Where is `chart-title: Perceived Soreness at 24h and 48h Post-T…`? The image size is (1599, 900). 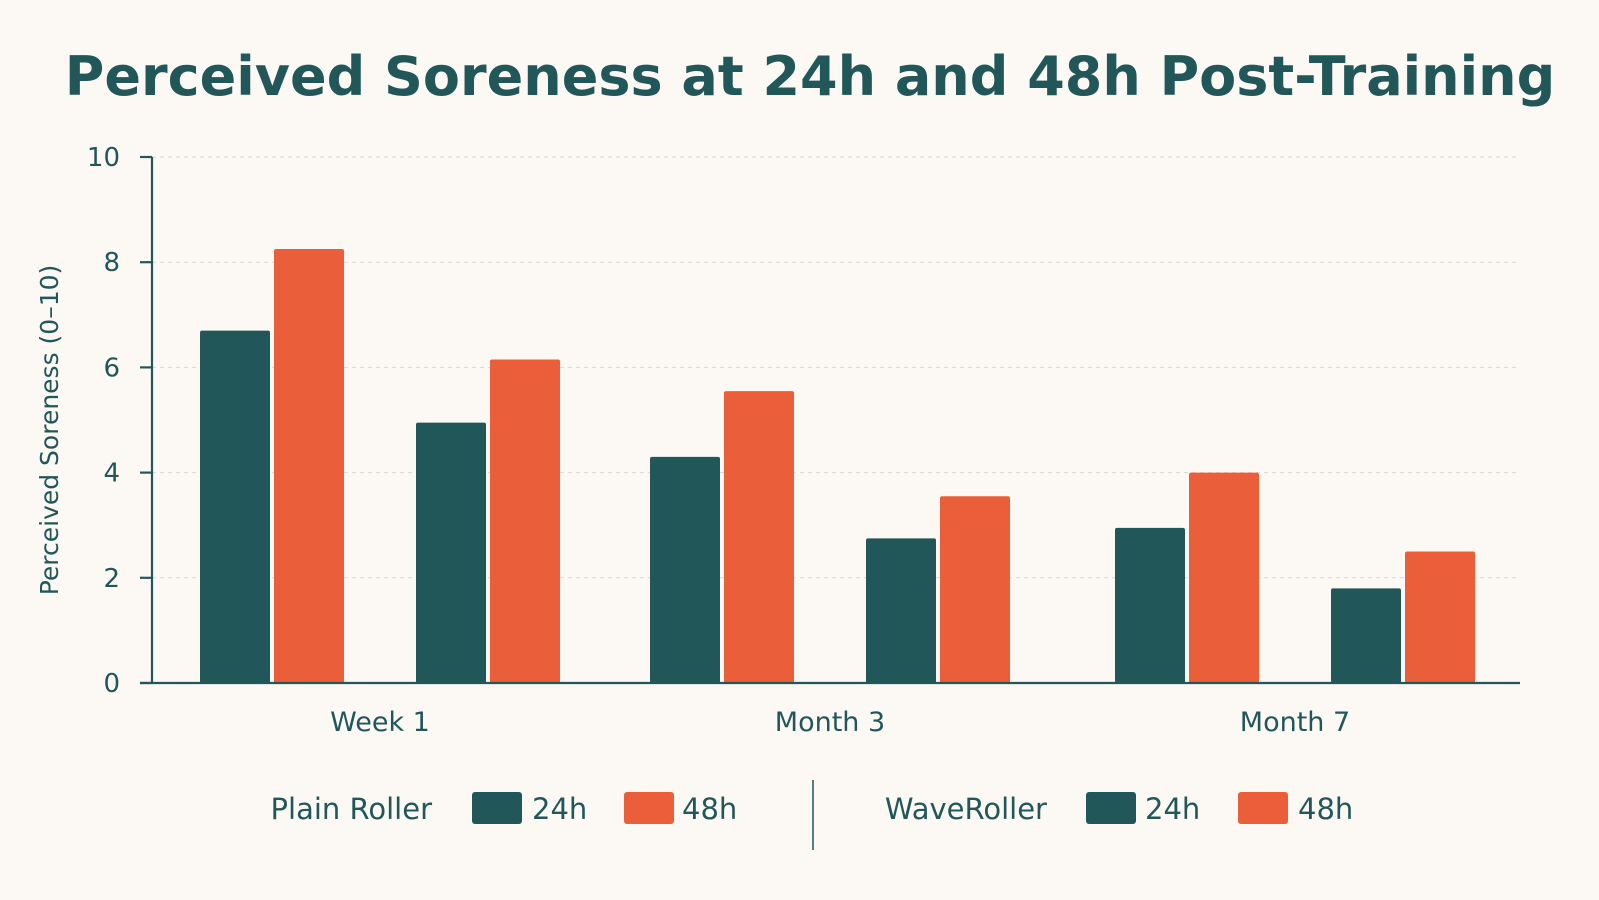
chart-title: Perceived Soreness at 24h and 48h Post-T… is located at coordinates (810, 76).